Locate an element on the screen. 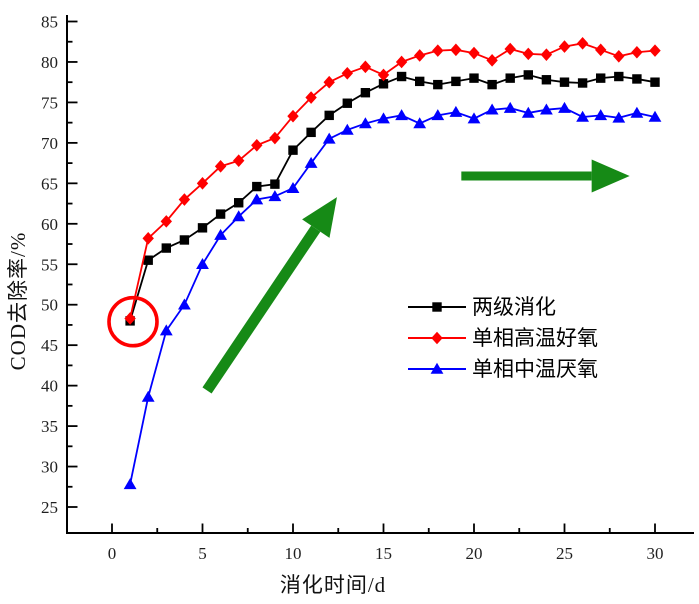  svg-text: 55 is located at coordinates (49, 264).